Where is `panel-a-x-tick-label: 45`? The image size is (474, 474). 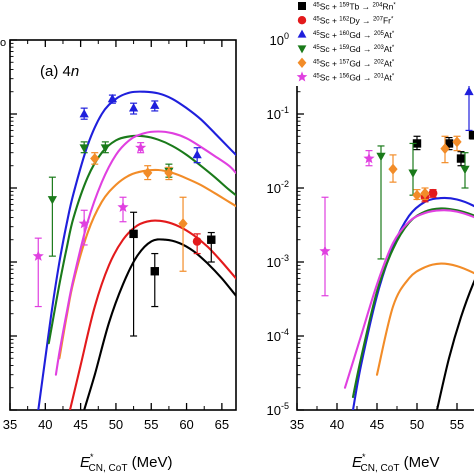 panel-a-x-tick-label: 45 is located at coordinates (80, 424).